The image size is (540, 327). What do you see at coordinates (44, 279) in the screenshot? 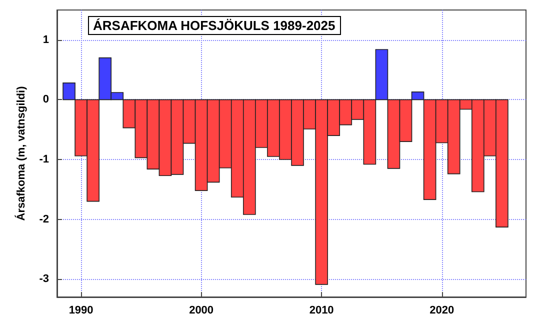
I see `y-tick-label: -3` at bounding box center [44, 279].